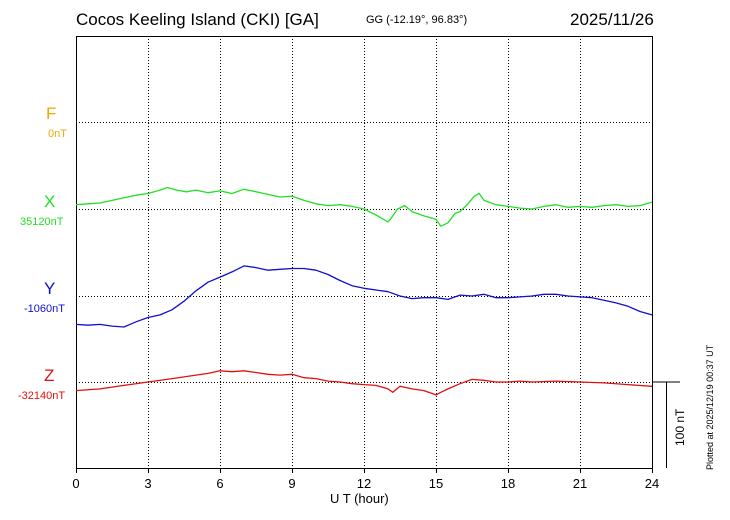 The width and height of the screenshot is (730, 520). What do you see at coordinates (710, 407) in the screenshot?
I see `plotted-timestamp: Plotted at 2025/12/19 00:37 UT` at bounding box center [710, 407].